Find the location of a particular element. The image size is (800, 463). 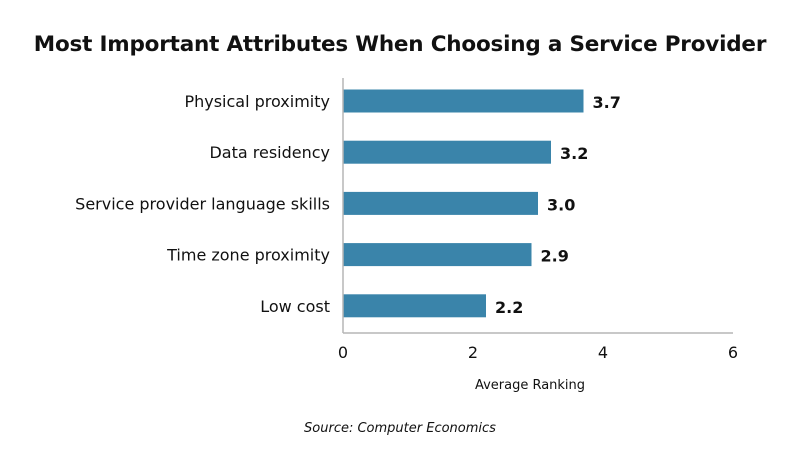

x-tick-label: 6 is located at coordinates (733, 352).